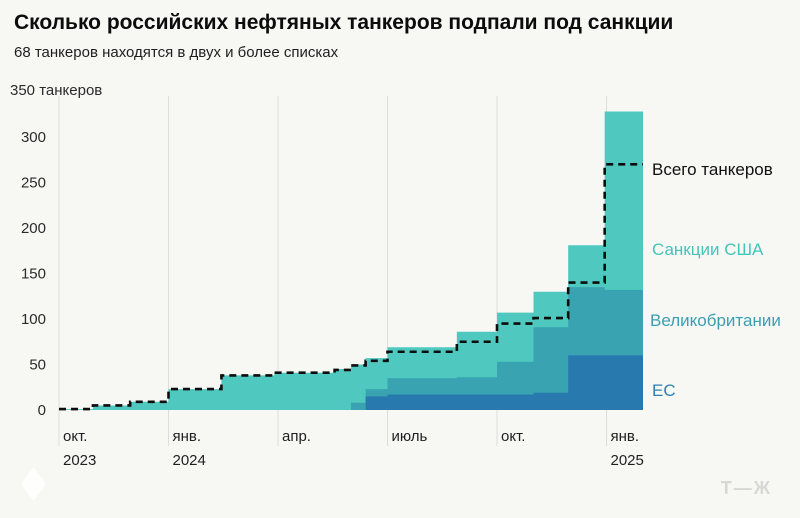  I want to click on legend-us-sanctions: Санкции США, so click(708, 249).